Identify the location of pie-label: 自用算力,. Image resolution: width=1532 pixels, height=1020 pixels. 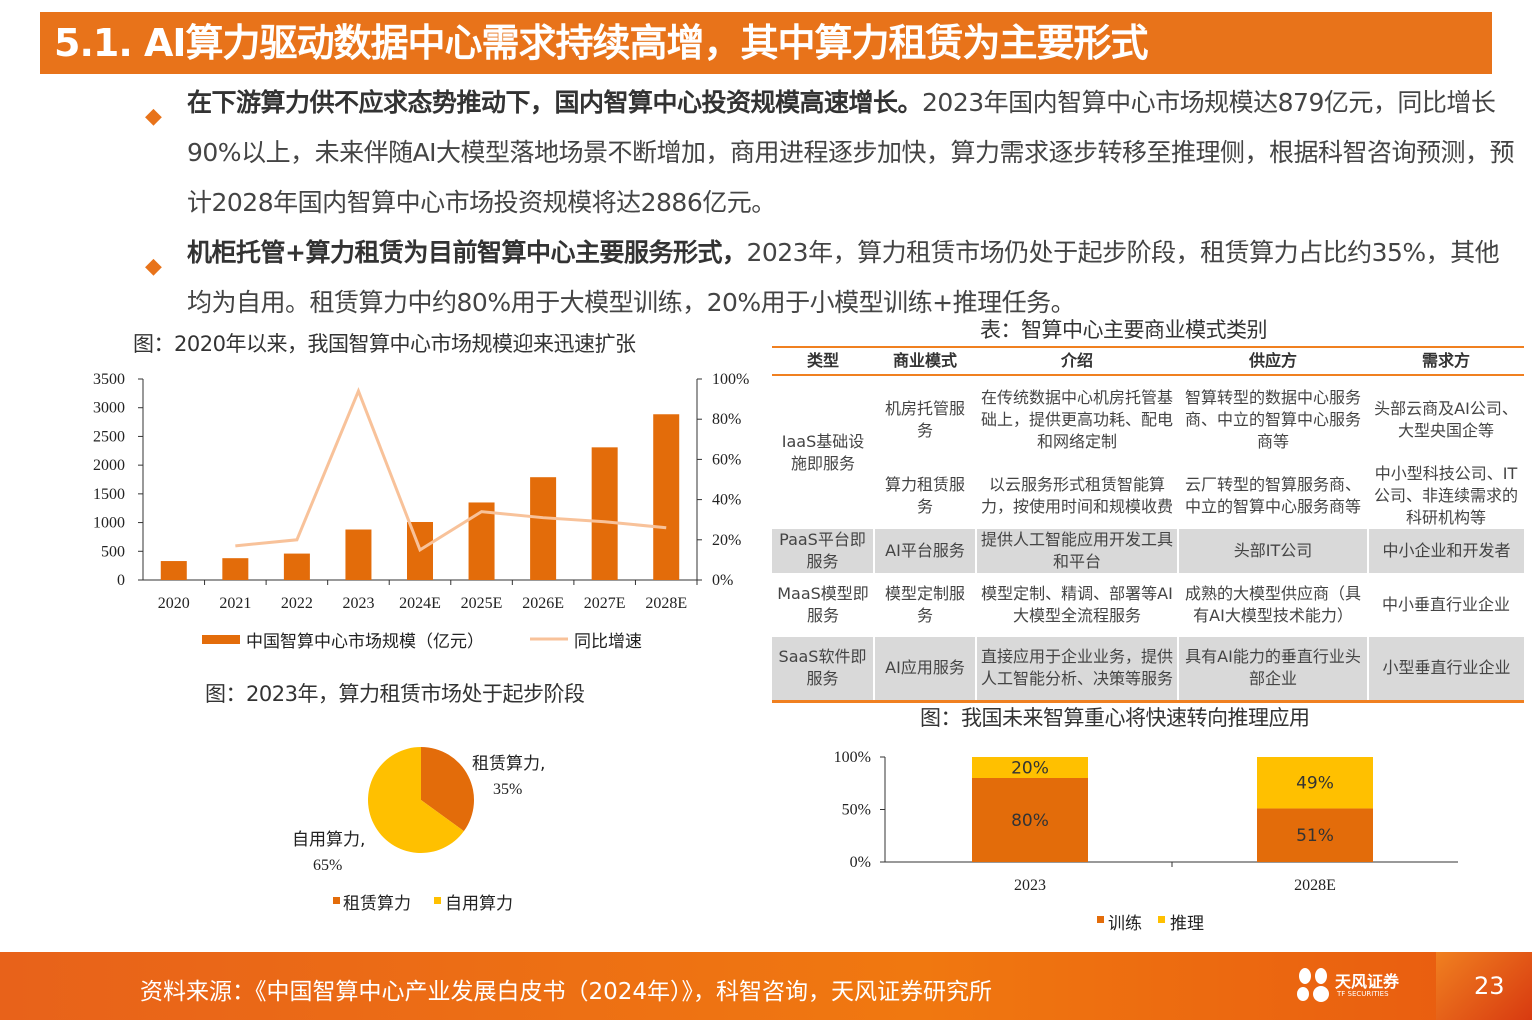
(328, 840).